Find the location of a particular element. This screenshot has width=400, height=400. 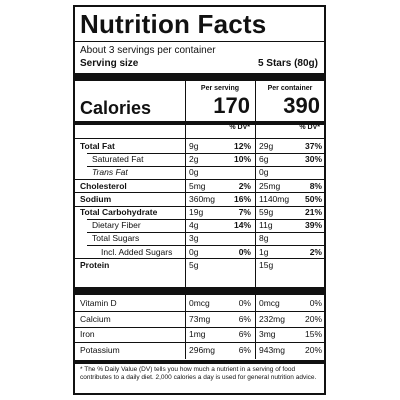

amount-per-serving: 360mg is located at coordinates (202, 198).